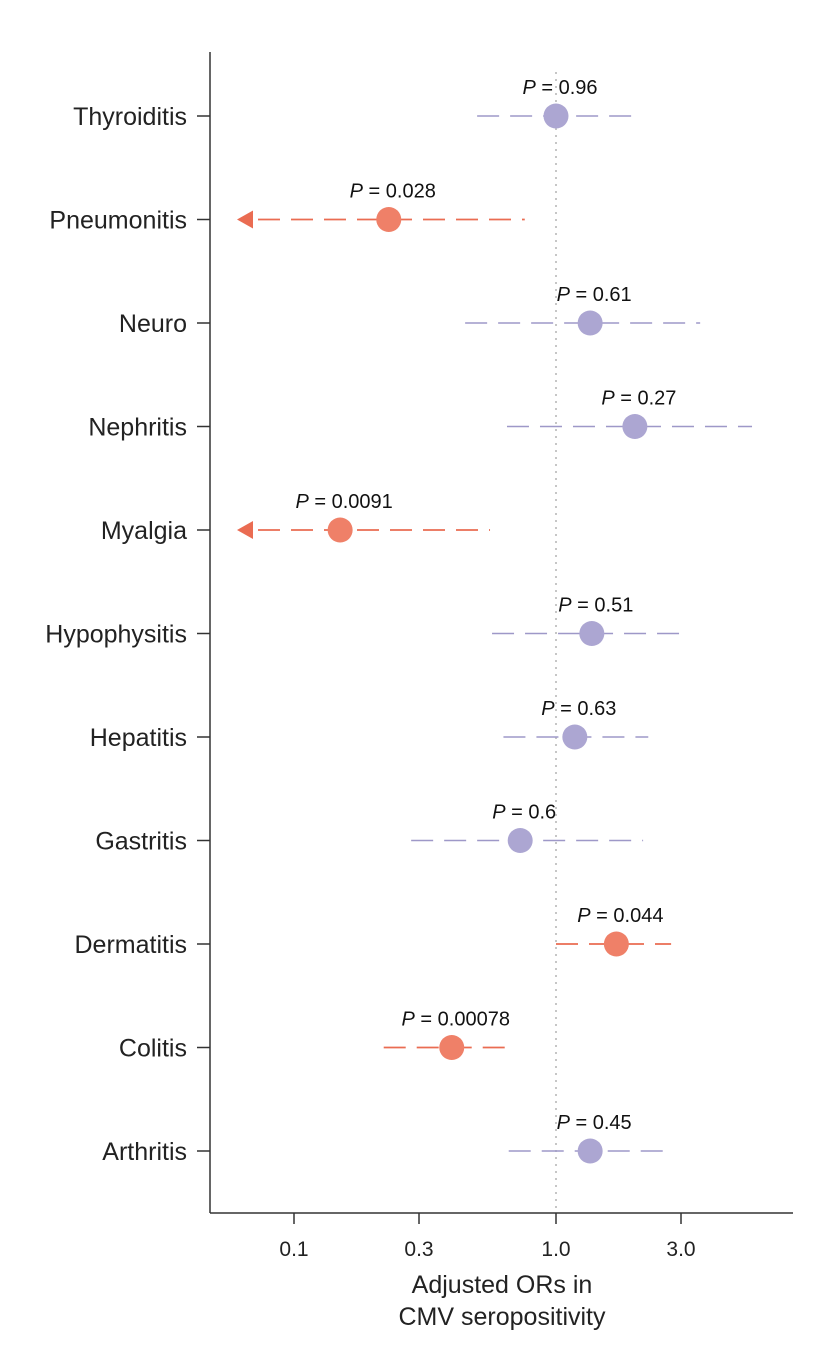 The image size is (825, 1345). Describe the element at coordinates (373, 932) in the screenshot. I see `forest-row: Dermatitis P = 0.044` at that location.